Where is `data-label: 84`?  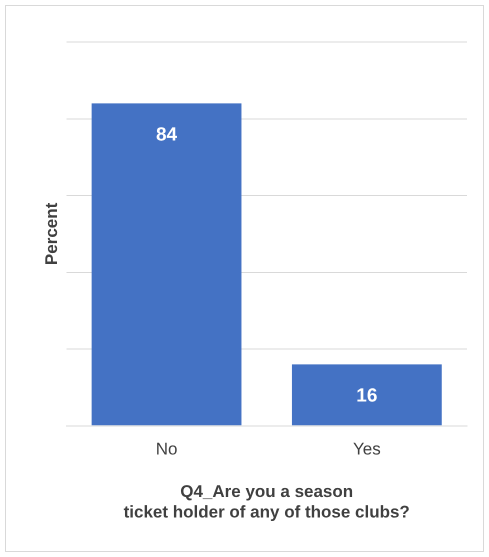 data-label: 84 is located at coordinates (167, 135).